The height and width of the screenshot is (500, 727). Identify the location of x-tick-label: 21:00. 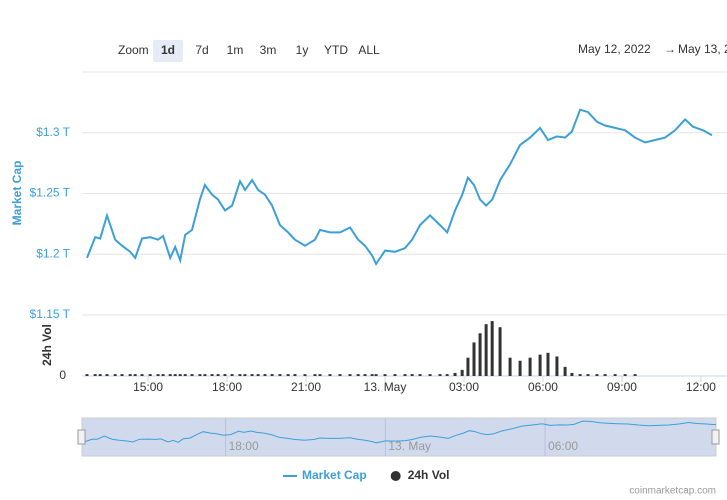
(306, 387).